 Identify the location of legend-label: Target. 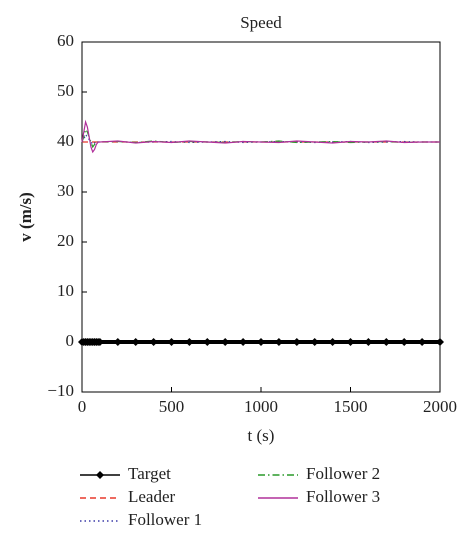
(149, 473).